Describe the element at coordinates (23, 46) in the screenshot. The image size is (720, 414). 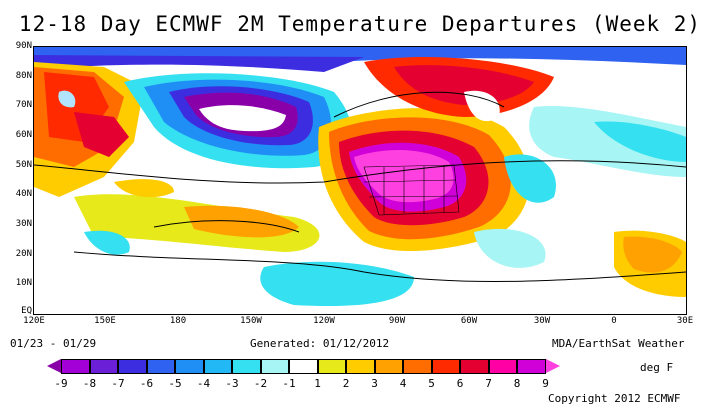
I see `lat-label: 90N` at that location.